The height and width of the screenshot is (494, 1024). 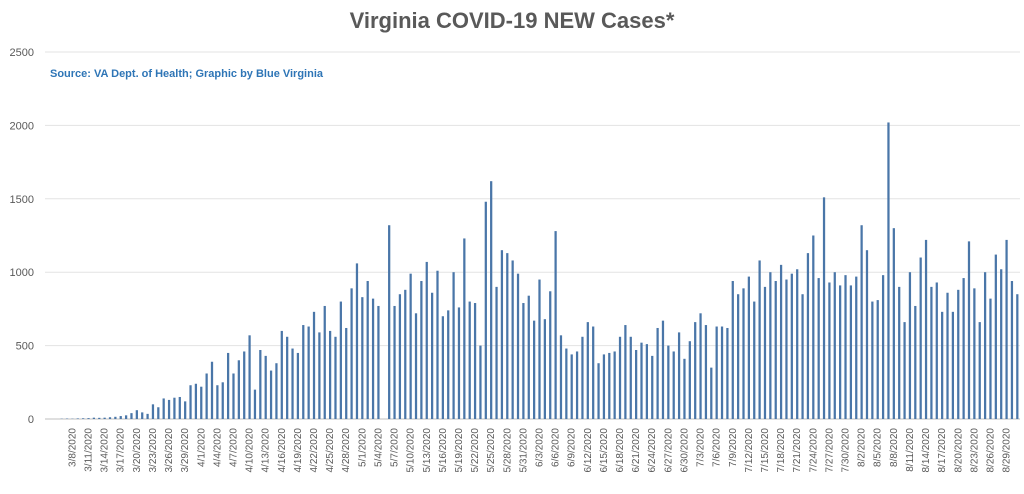 I want to click on x-tick-label: 6/12/2020, so click(x=588, y=450).